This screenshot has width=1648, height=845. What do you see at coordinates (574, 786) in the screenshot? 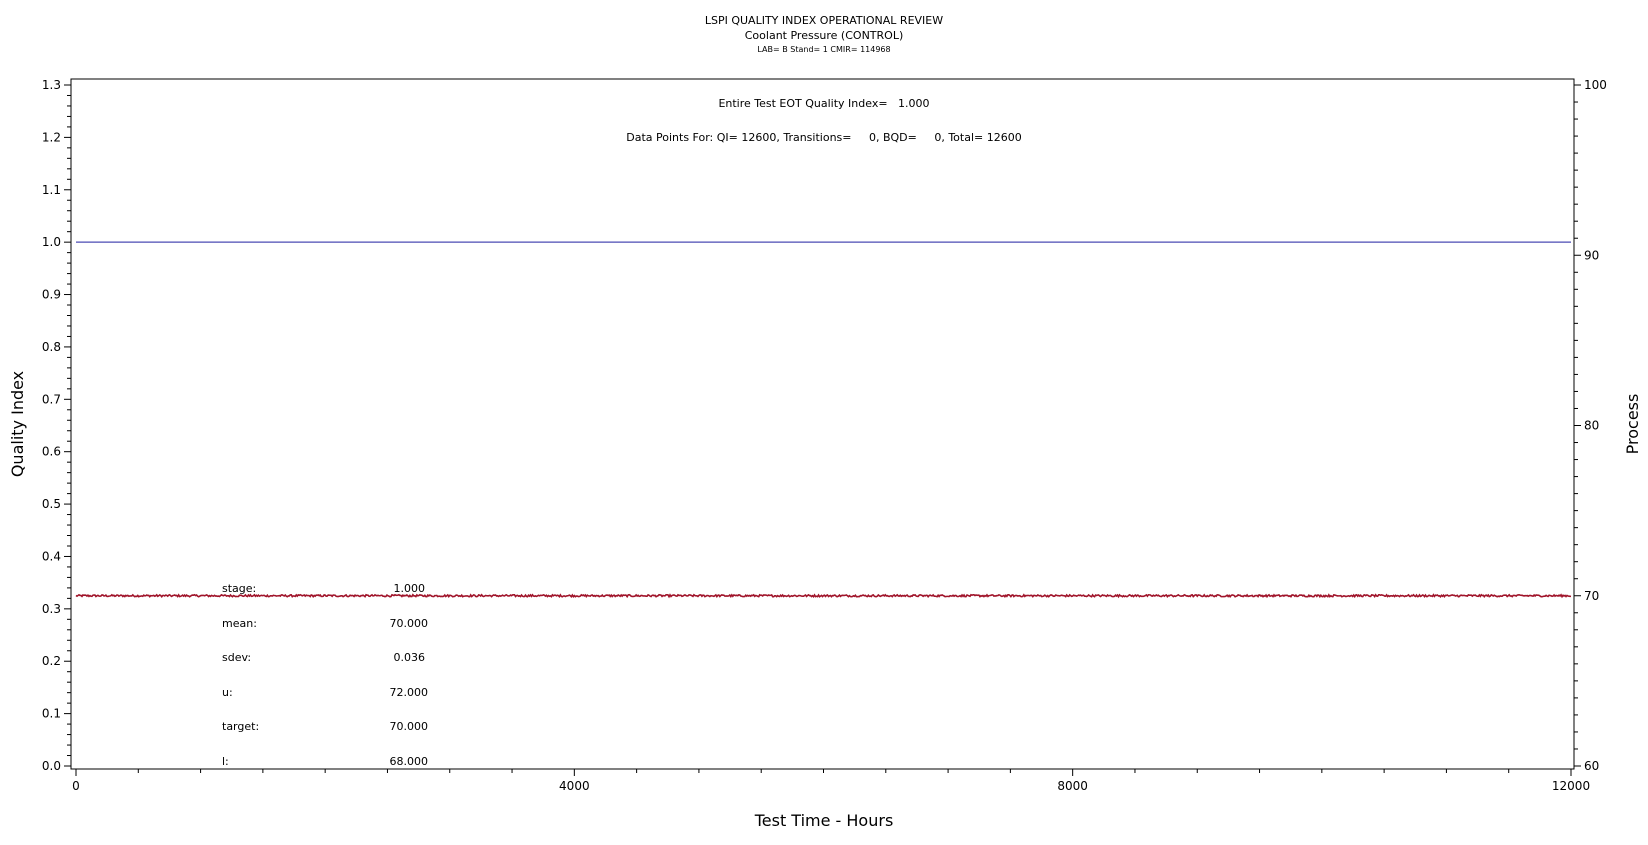
I see `x-tick-label: 4000` at bounding box center [574, 786].